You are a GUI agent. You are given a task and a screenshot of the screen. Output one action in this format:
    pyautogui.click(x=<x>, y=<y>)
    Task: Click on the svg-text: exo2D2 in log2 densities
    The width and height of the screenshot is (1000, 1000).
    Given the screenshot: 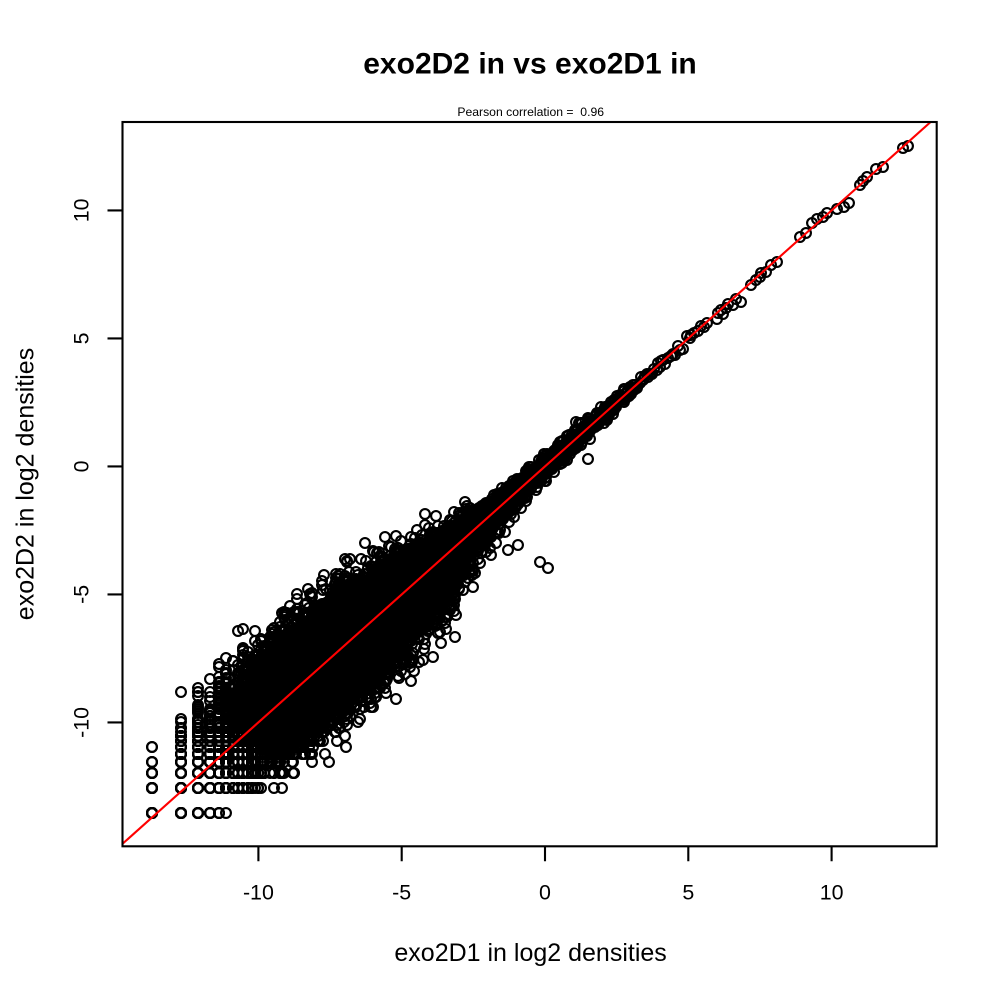 What is the action you would take?
    pyautogui.click(x=26, y=484)
    